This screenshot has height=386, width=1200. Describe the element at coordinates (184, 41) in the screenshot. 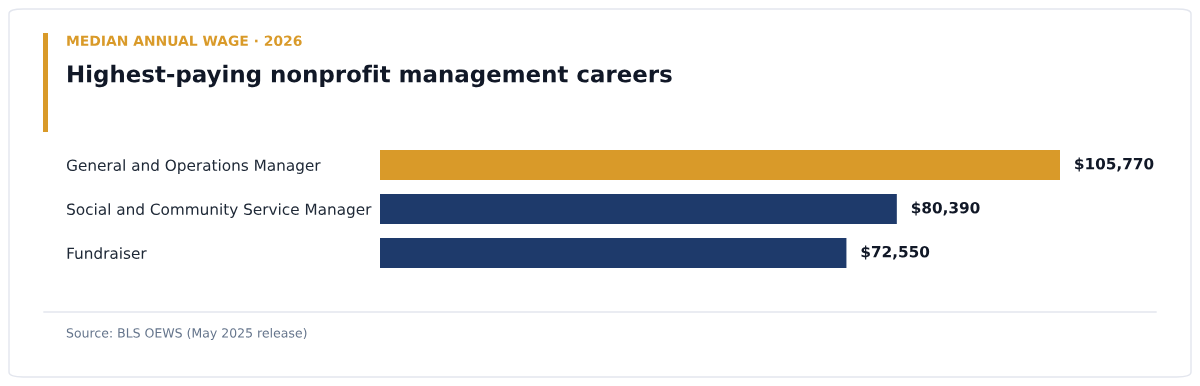

I see `text: MEDIAN ANNUAL WAGE · 2026` at that location.